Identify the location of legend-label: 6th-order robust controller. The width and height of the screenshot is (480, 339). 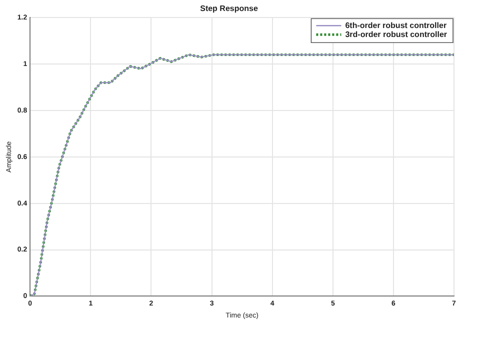
(396, 25).